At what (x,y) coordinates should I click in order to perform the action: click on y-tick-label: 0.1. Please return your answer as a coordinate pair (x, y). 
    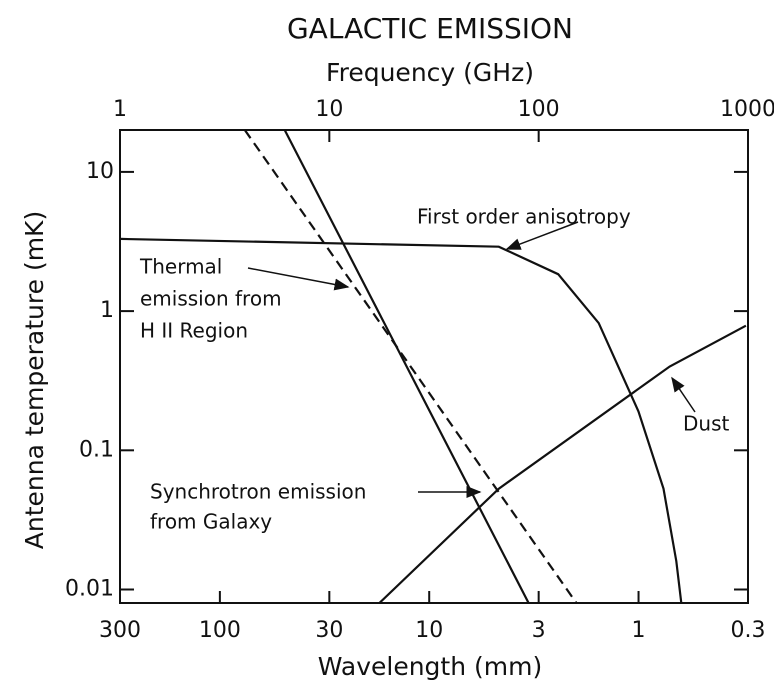
    Looking at the image, I should click on (96, 449).